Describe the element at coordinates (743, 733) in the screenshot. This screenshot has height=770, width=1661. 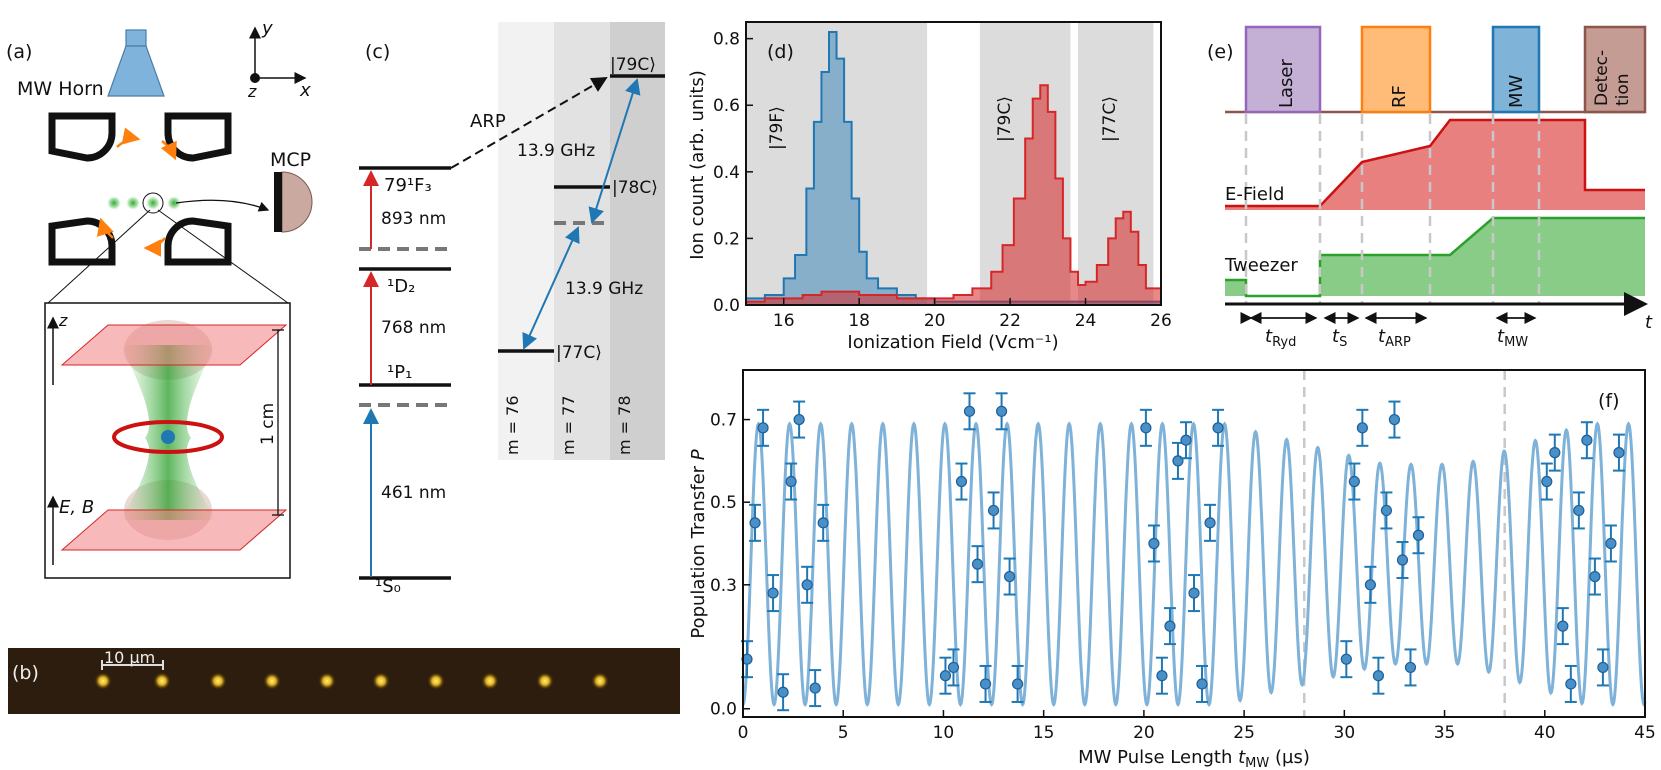
I see `tick-label: 0` at that location.